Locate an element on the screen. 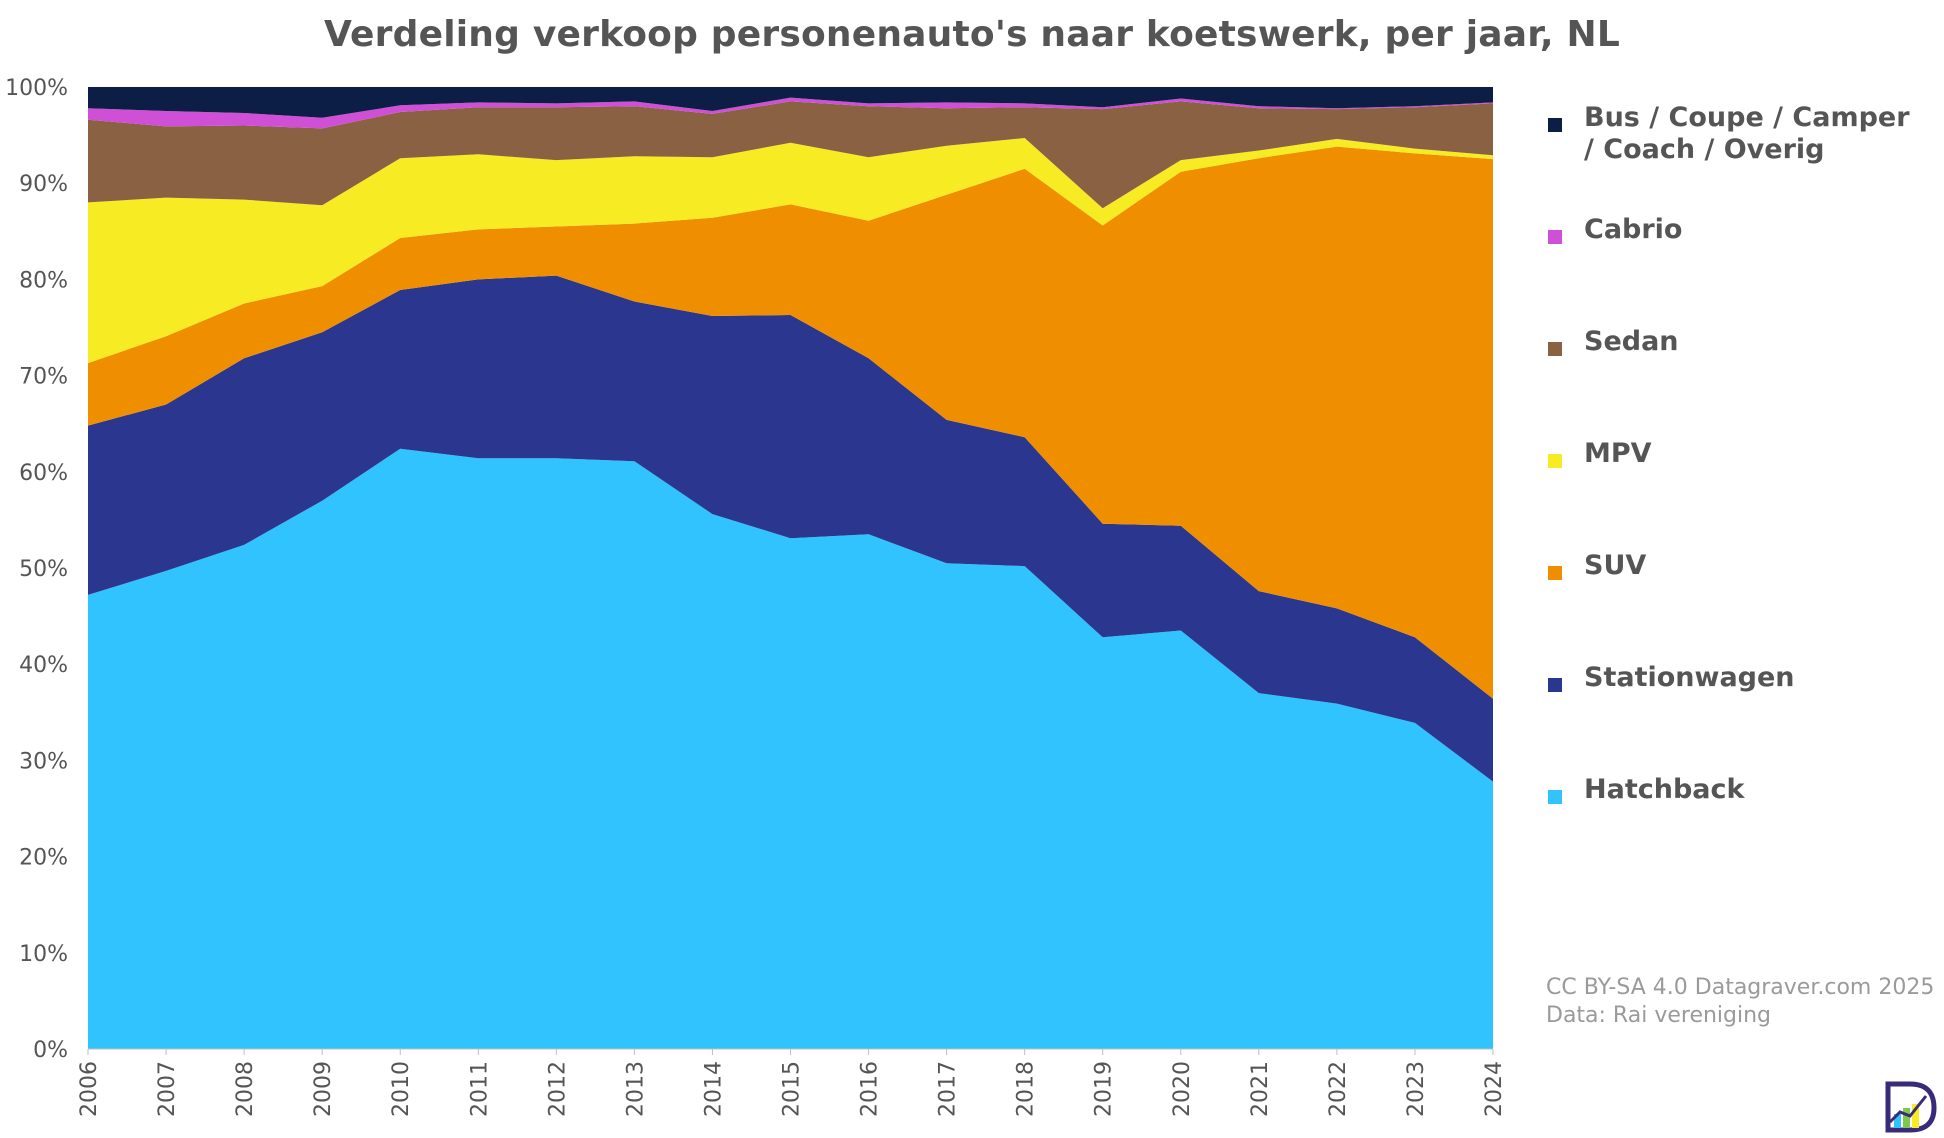 This screenshot has width=1944, height=1138. x-tick-label: 2012 is located at coordinates (557, 1089).